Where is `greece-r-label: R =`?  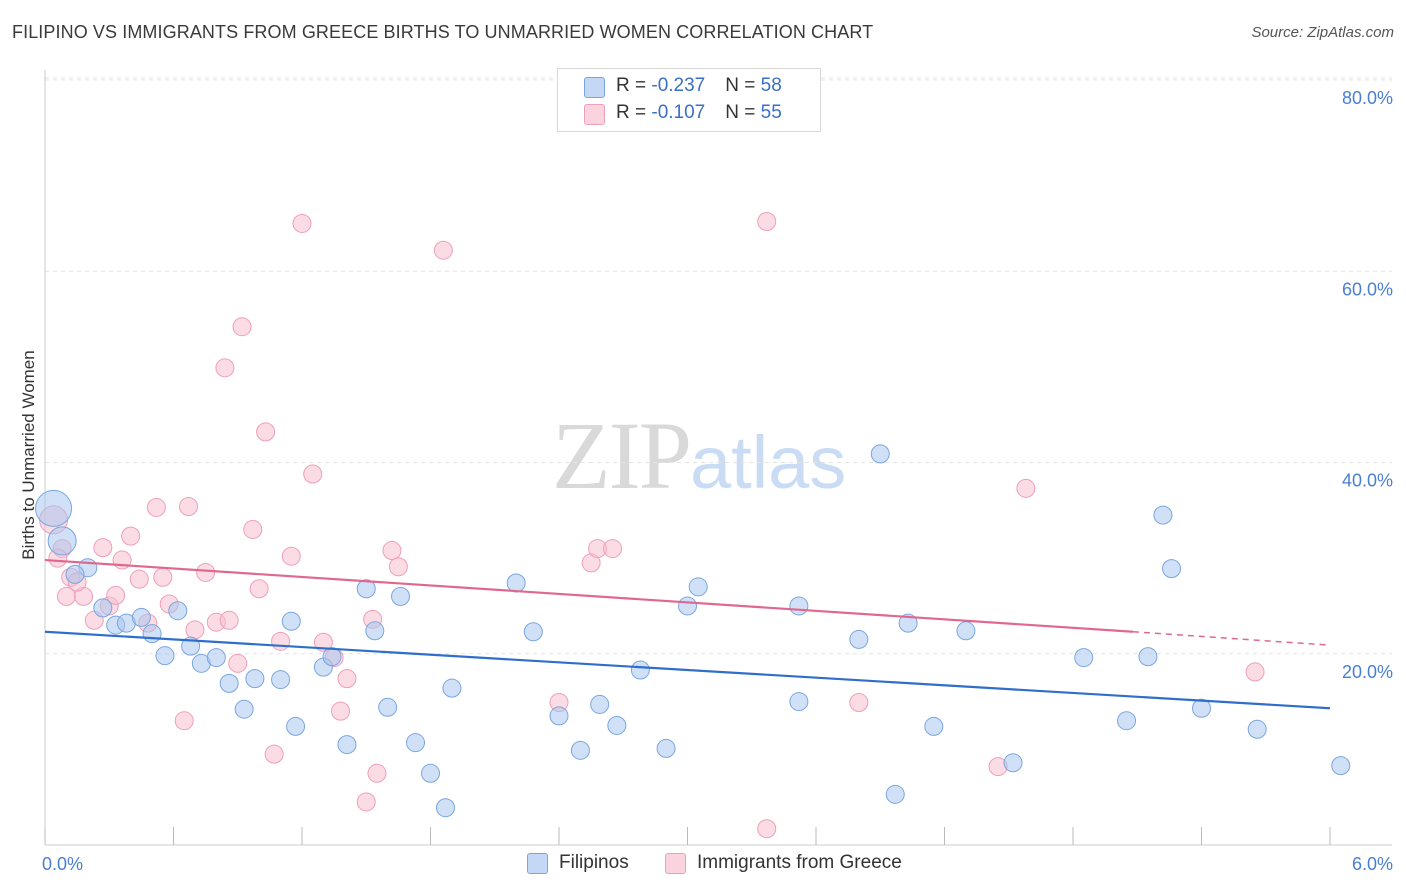
greece-r-label: R = is located at coordinates (634, 112).